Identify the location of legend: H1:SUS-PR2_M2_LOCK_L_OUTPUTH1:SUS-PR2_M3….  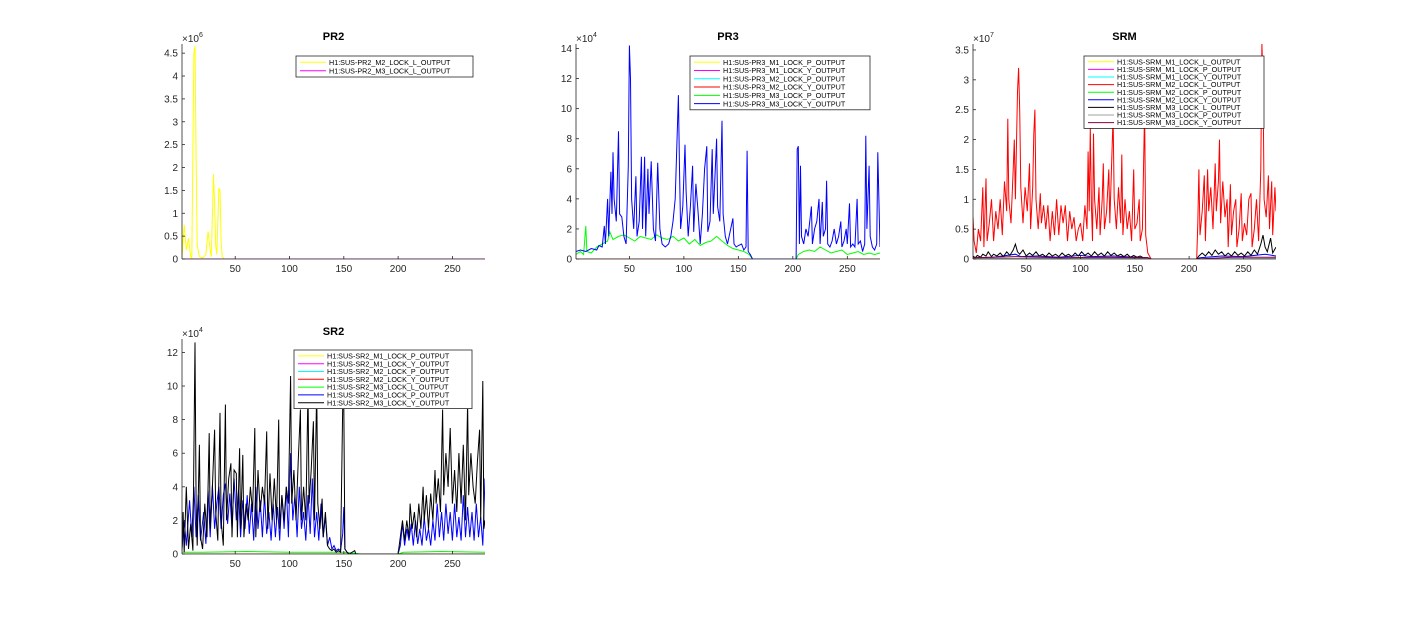
(384, 66).